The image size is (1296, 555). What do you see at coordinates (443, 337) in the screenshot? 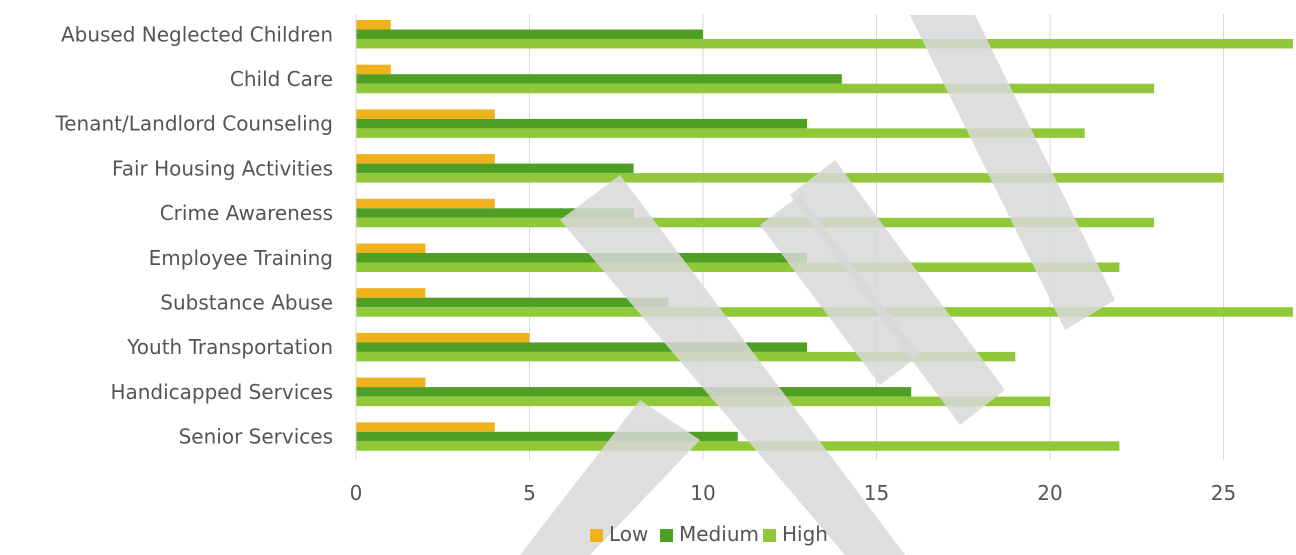
I see `bar-low-youth-transportation` at bounding box center [443, 337].